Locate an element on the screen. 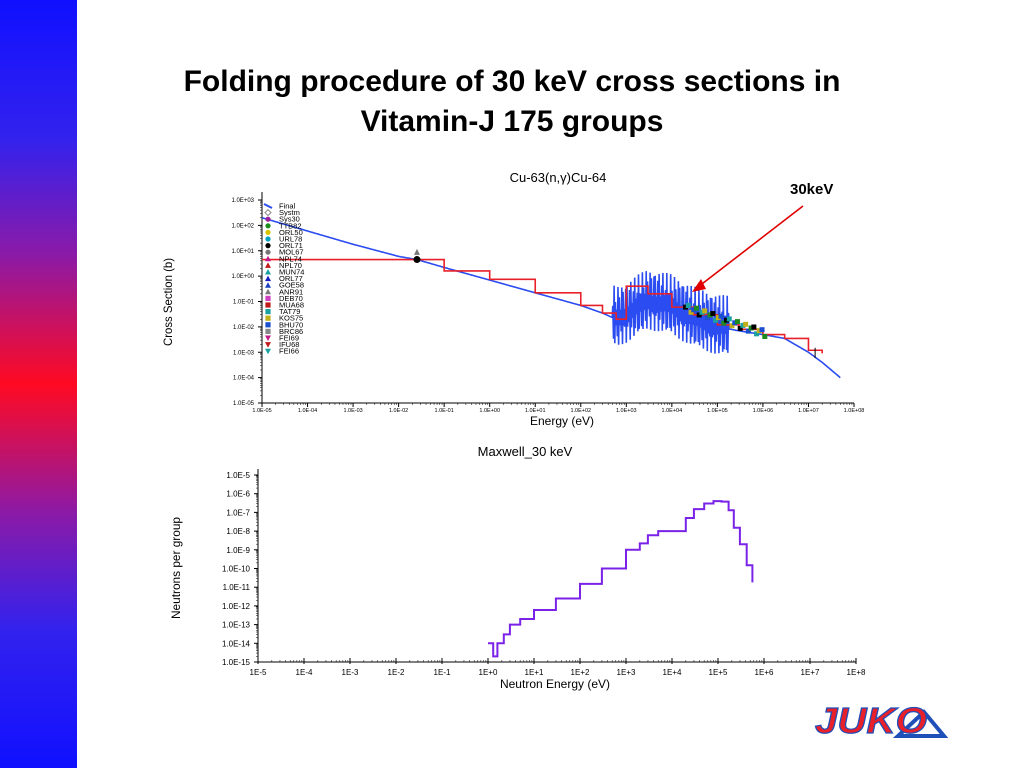 This screenshot has height=768, width=1024. x-tick-label: 1E-1 is located at coordinates (442, 672).